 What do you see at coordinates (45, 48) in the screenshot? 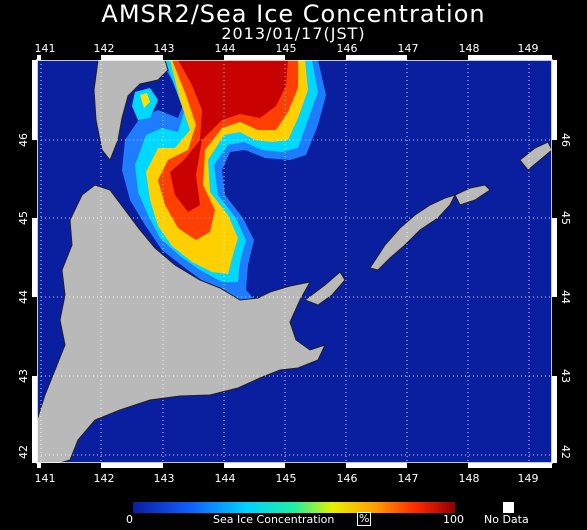
I see `lon-label-top: 141` at bounding box center [45, 48].